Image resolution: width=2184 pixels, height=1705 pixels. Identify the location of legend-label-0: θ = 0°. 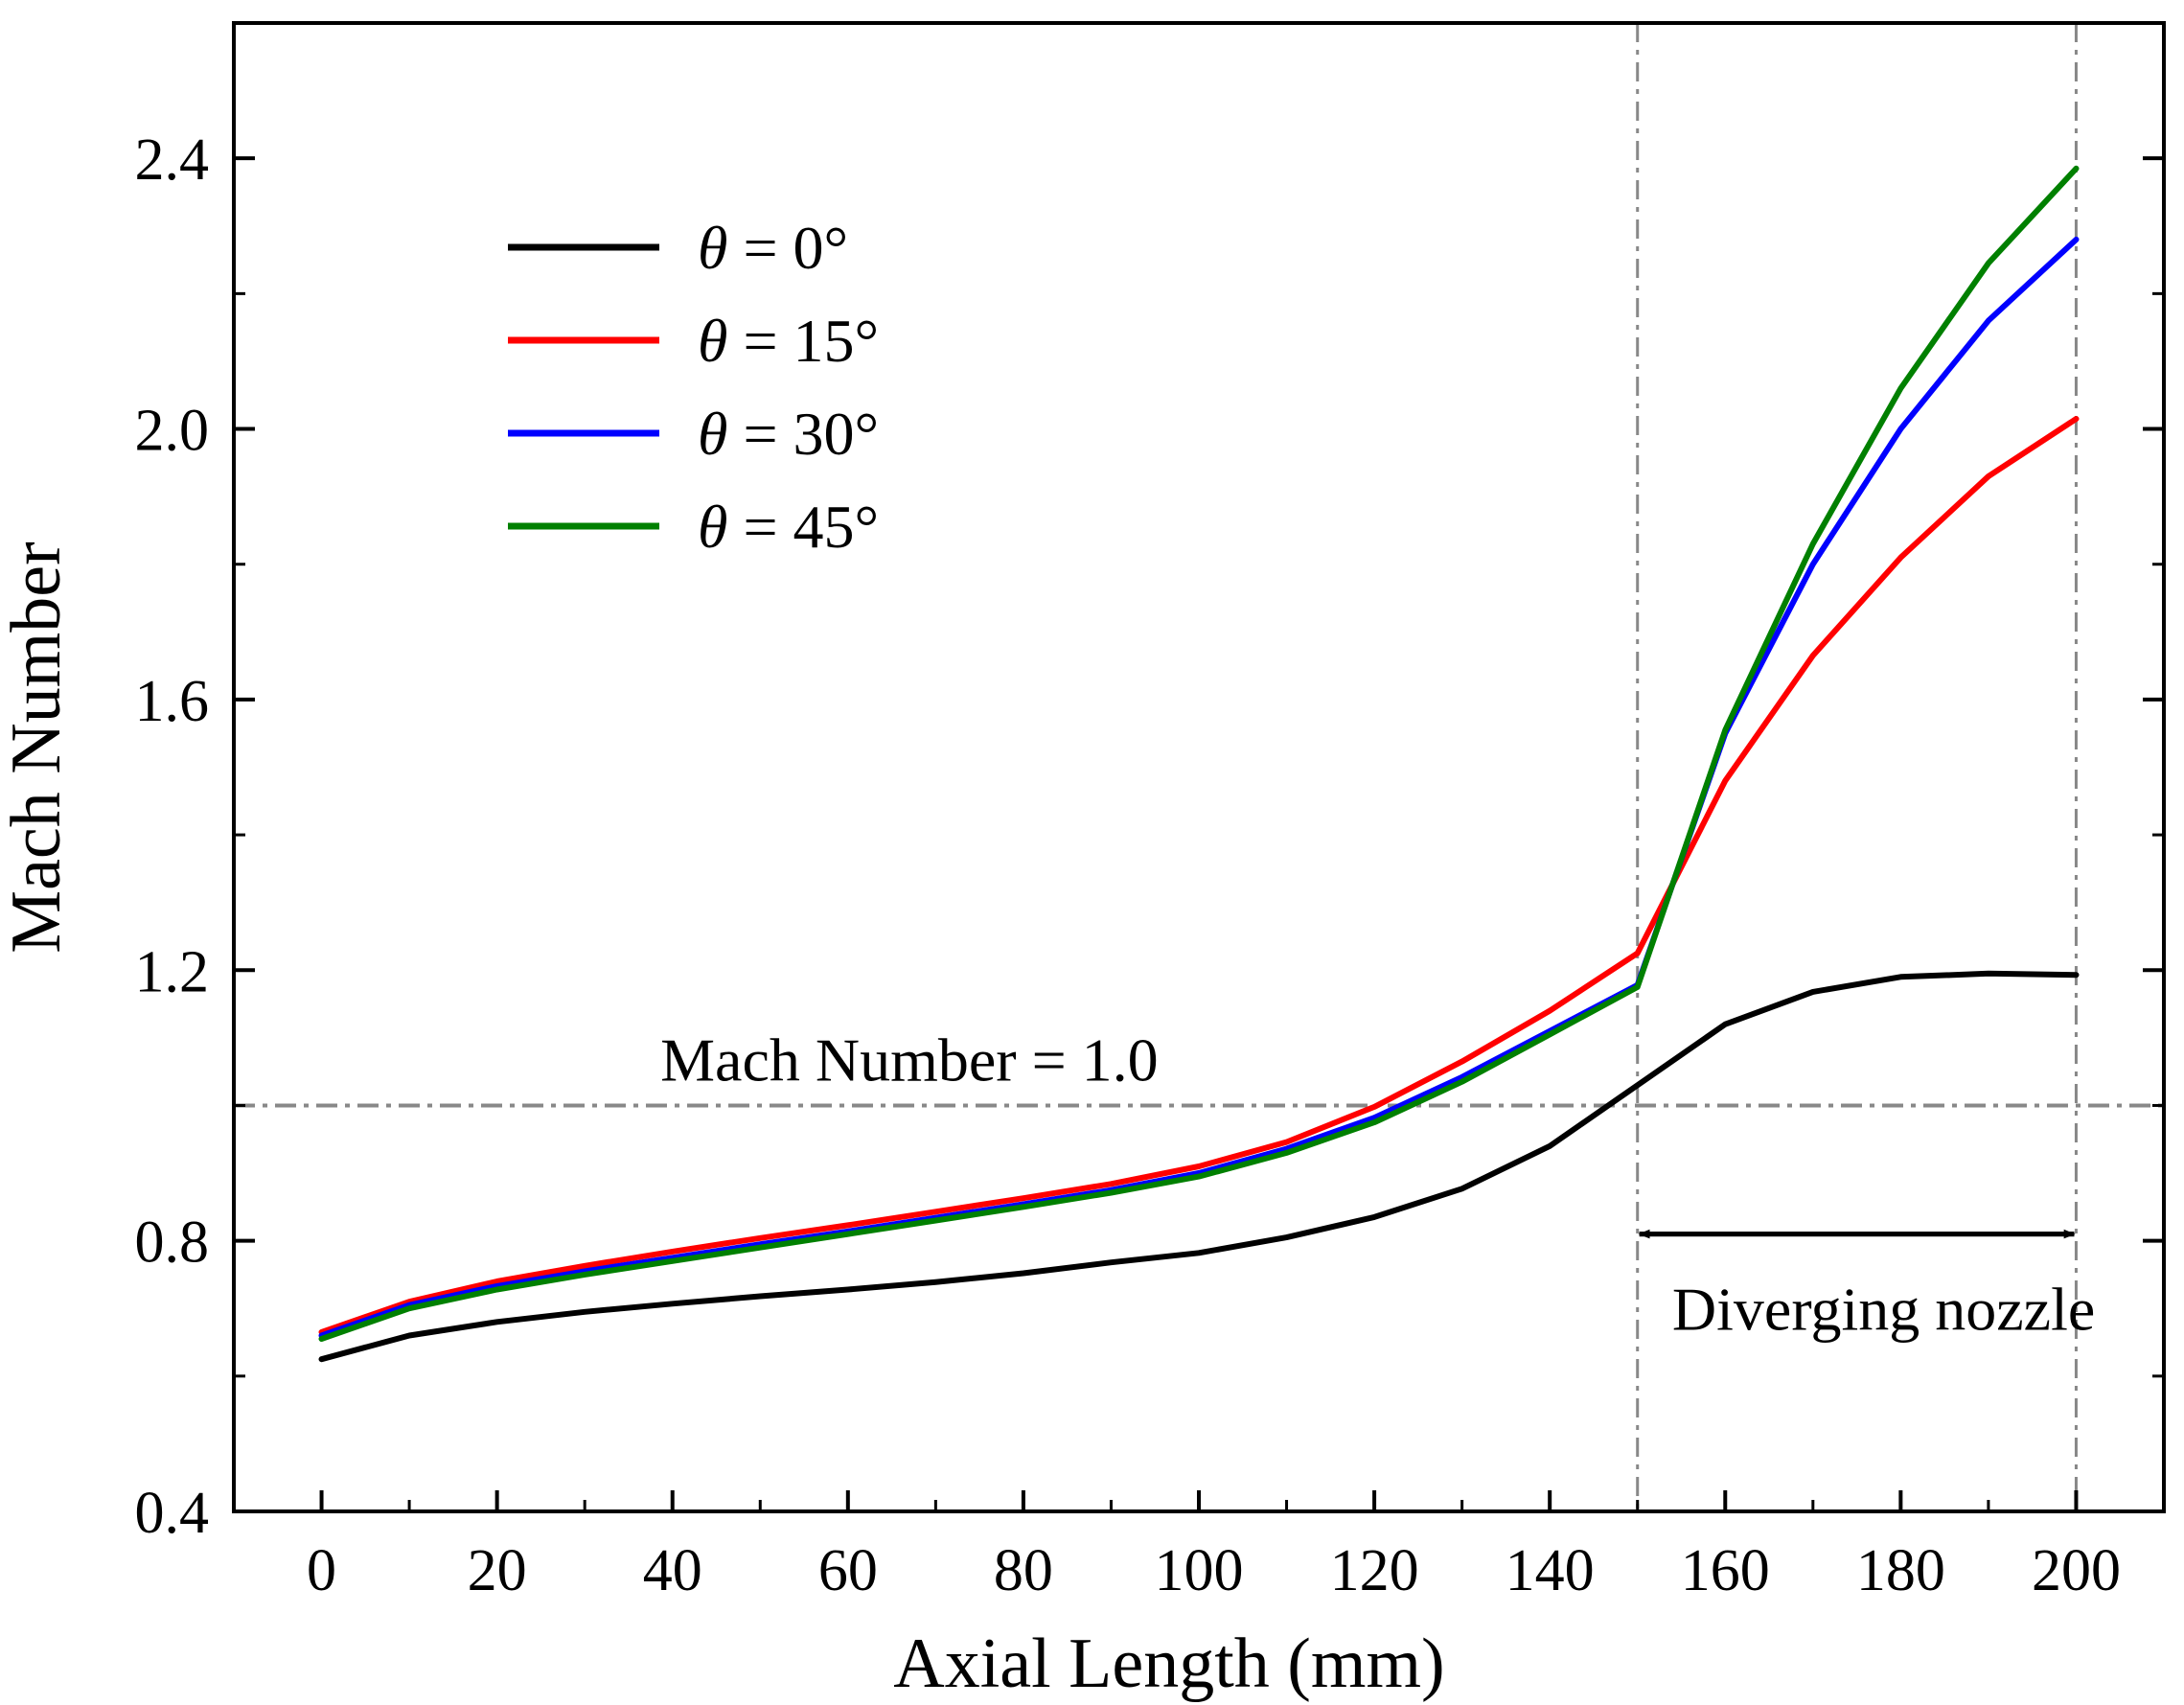
(773, 248).